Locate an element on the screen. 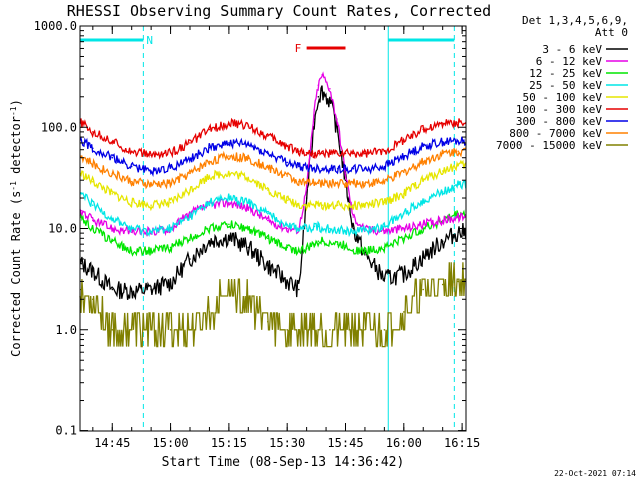 Image resolution: width=640 pixels, height=480 pixels. y-tick-label: 10.0 is located at coordinates (62, 229).